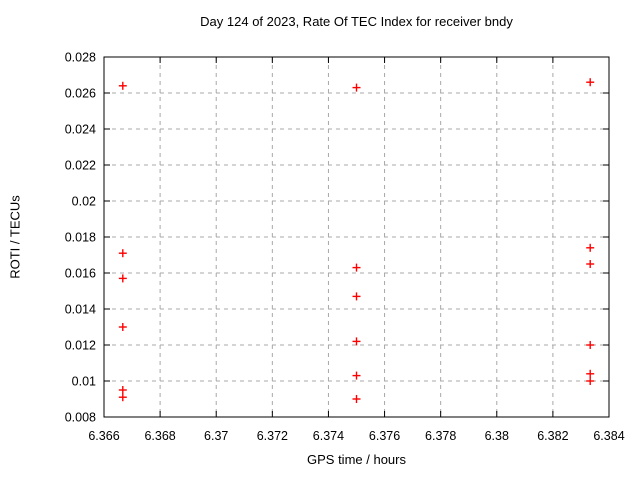 The height and width of the screenshot is (485, 640). What do you see at coordinates (159, 436) in the screenshot?
I see `x-tick-label: 6.368` at bounding box center [159, 436].